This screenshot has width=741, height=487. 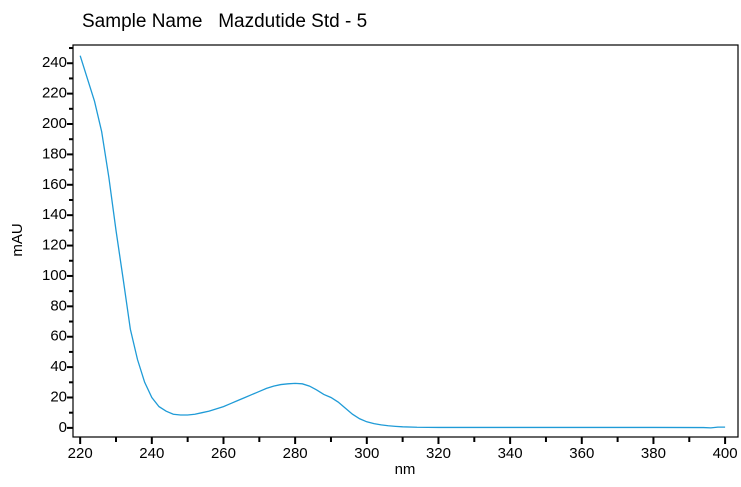 I want to click on y-tick-label: 100, so click(x=54, y=275).